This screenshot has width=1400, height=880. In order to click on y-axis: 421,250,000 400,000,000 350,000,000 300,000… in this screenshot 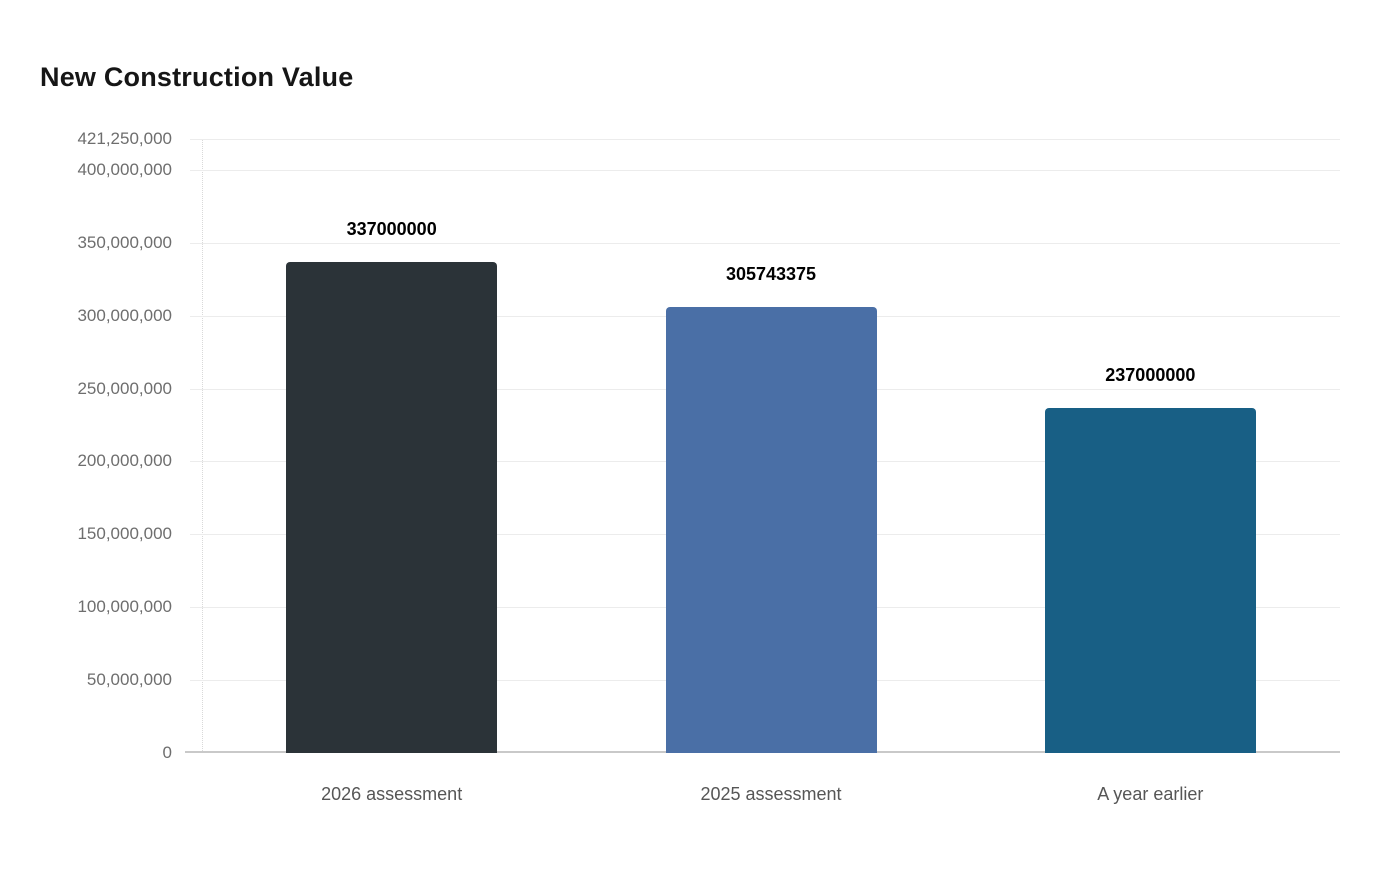, I will do `click(86, 445)`.